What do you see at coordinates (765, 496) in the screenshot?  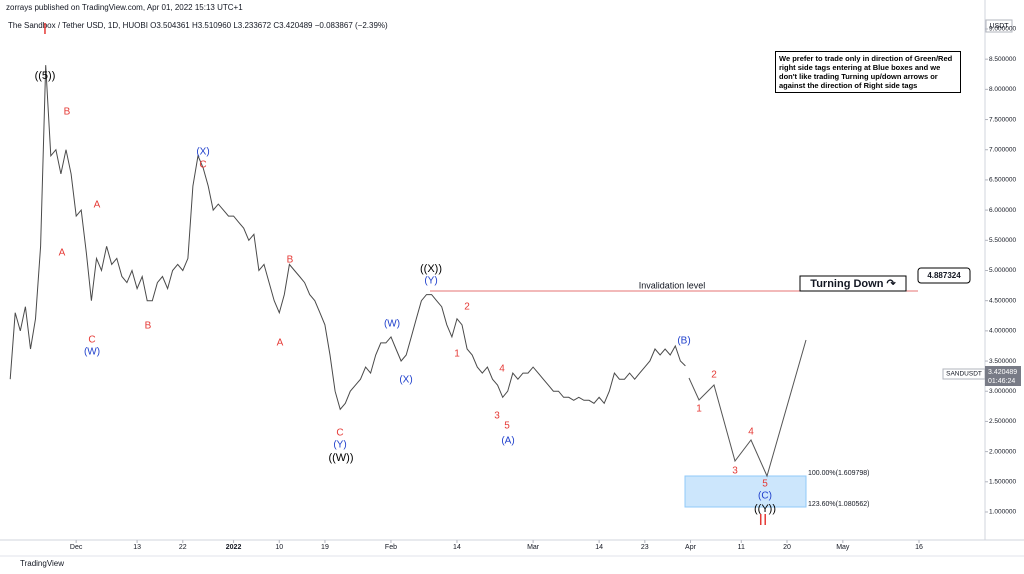 I see `wave-label: (C)` at bounding box center [765, 496].